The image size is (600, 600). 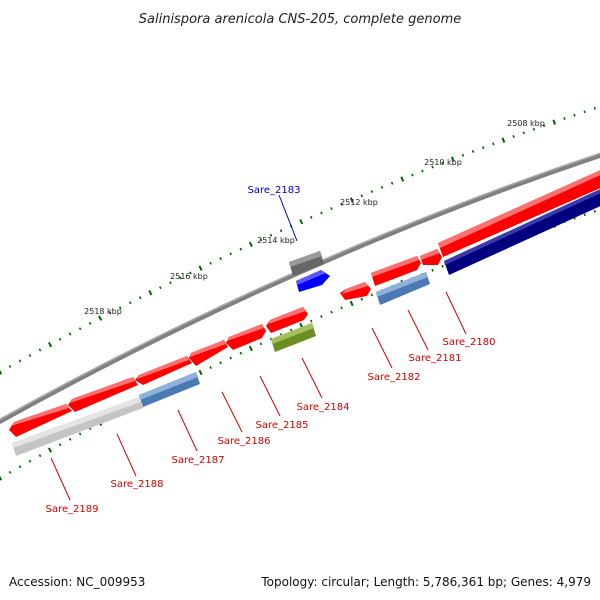 I want to click on accession-text: Accession: NC_009953, so click(x=77, y=582).